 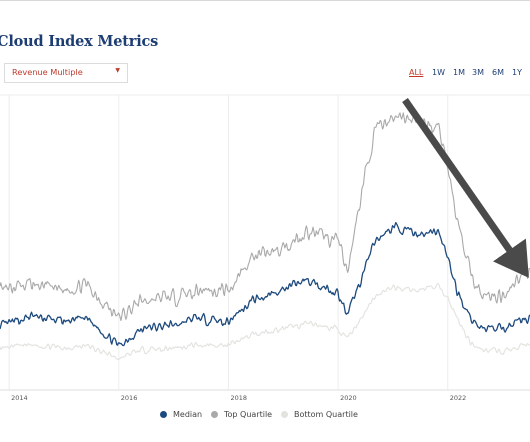 What do you see at coordinates (238, 398) in the screenshot?
I see `x-tick-label: 2018` at bounding box center [238, 398].